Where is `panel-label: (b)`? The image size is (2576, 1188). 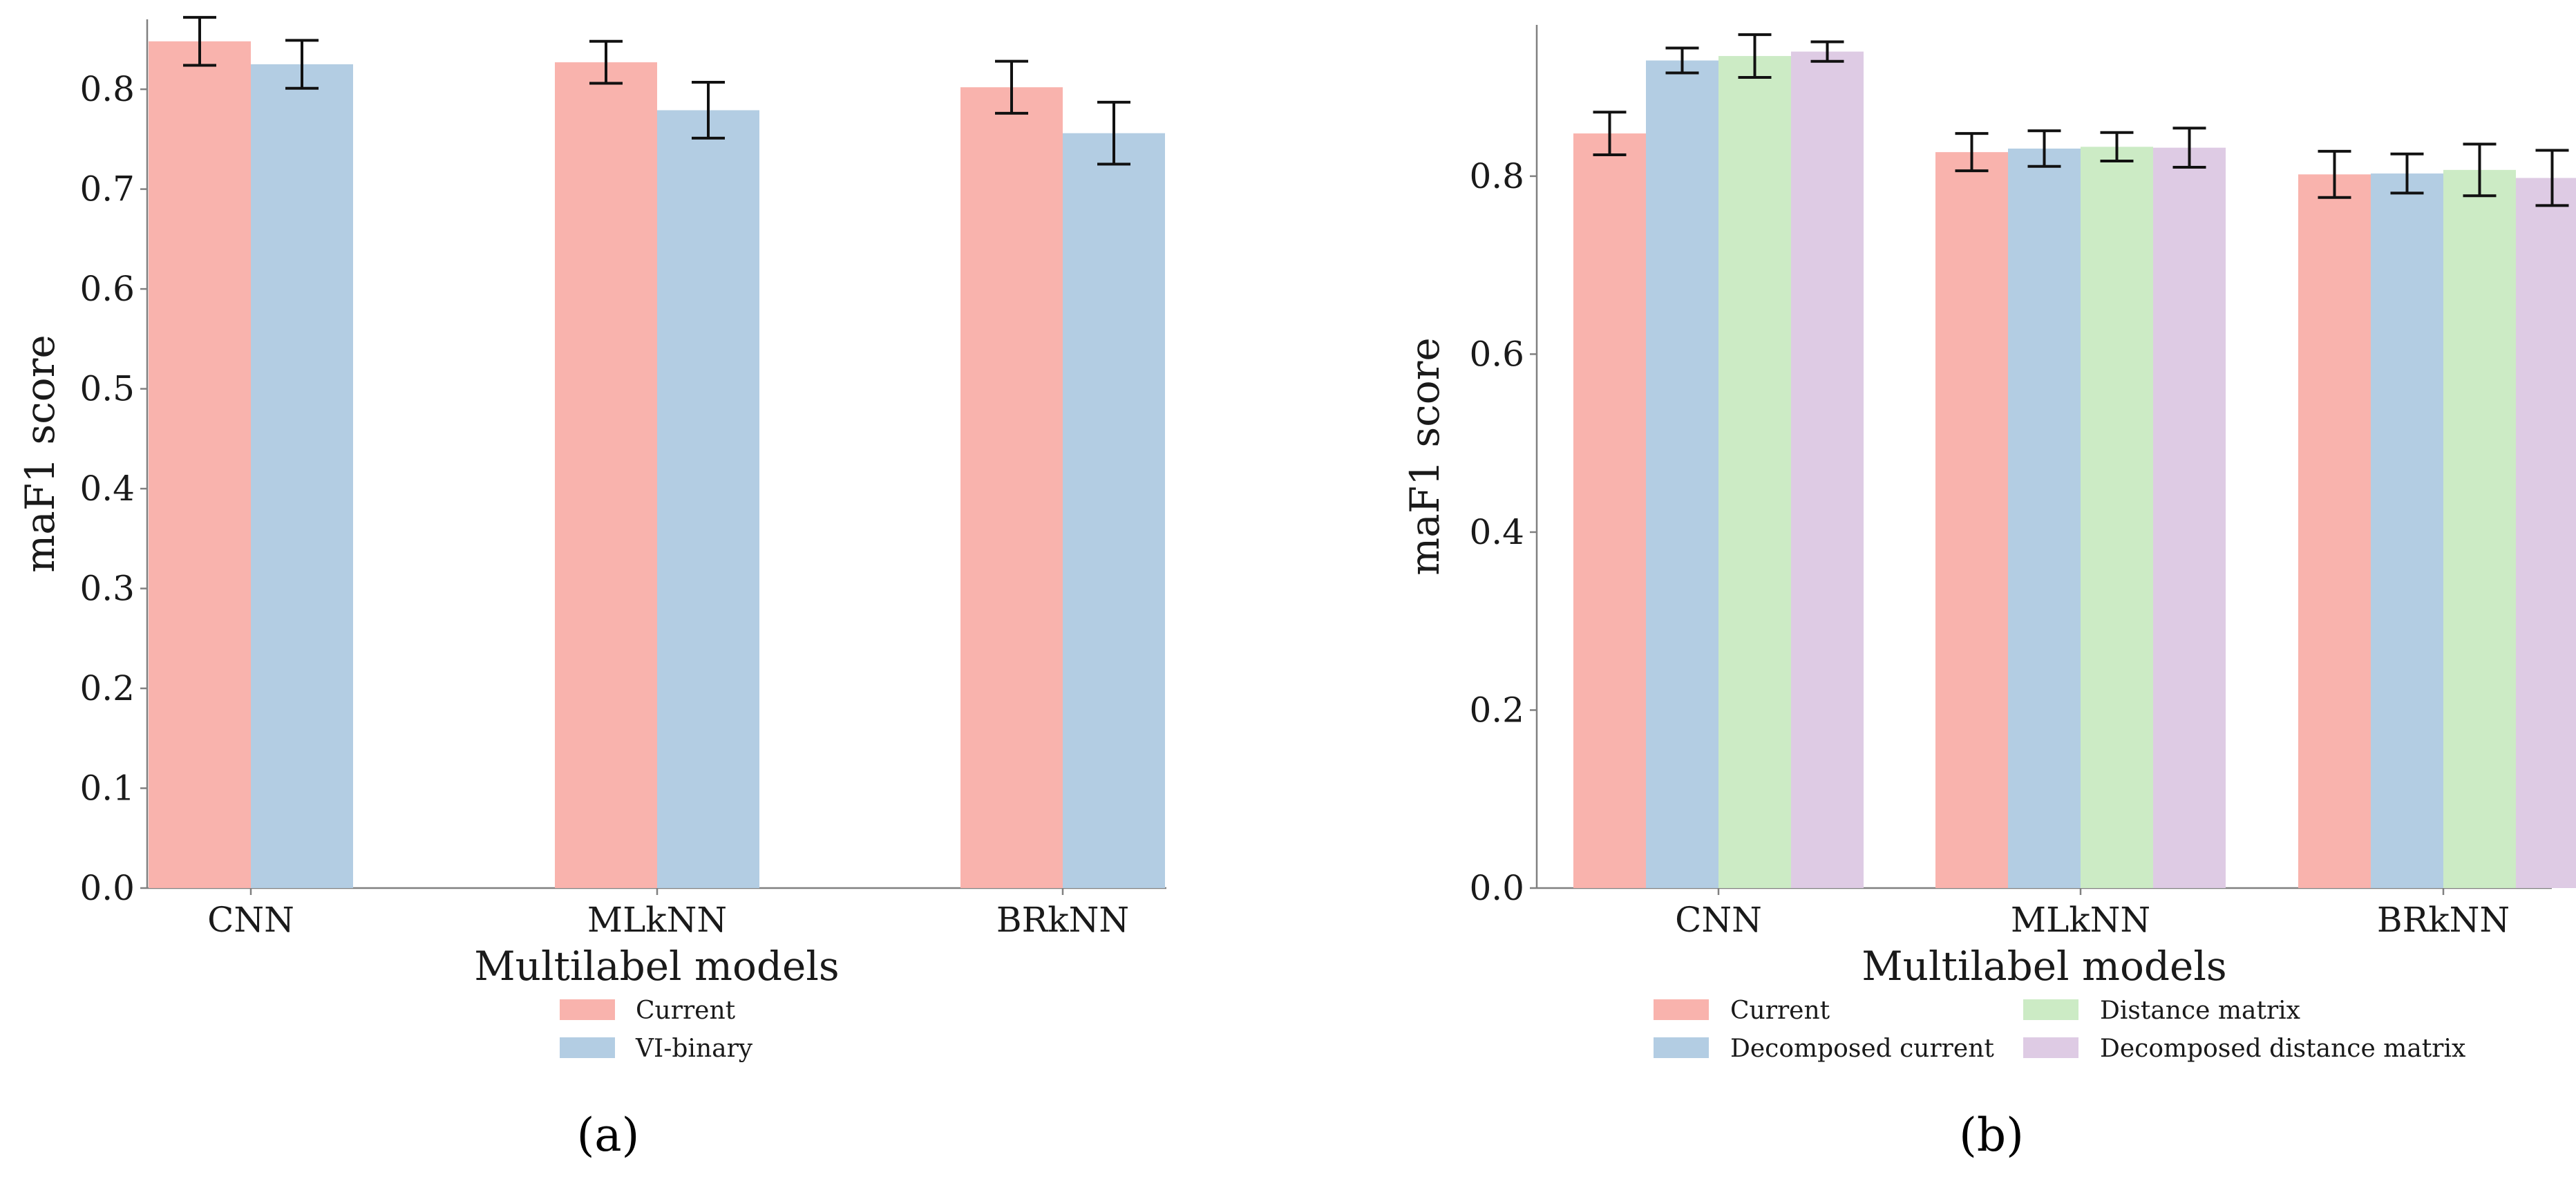 panel-label: (b) is located at coordinates (1991, 1135).